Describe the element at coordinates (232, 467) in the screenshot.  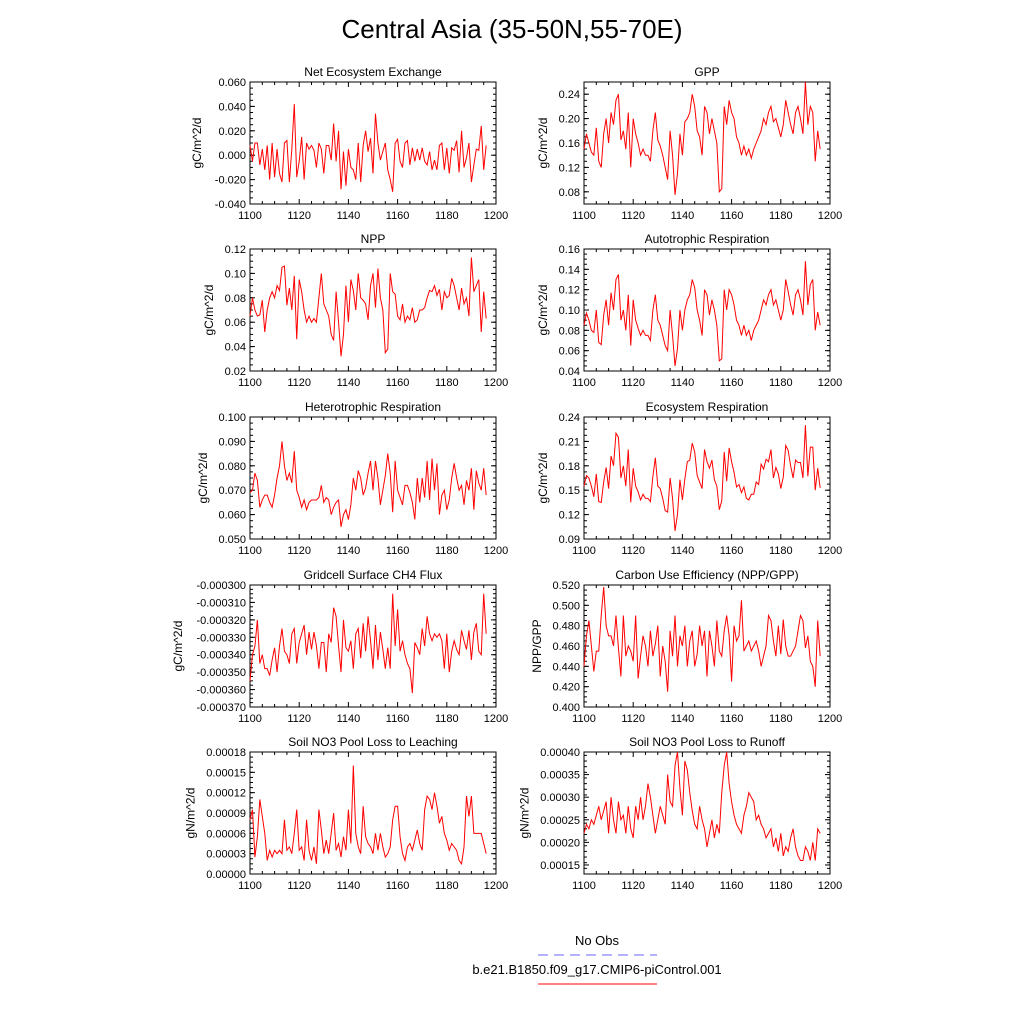
I see `y-tick-label: 0.080` at that location.